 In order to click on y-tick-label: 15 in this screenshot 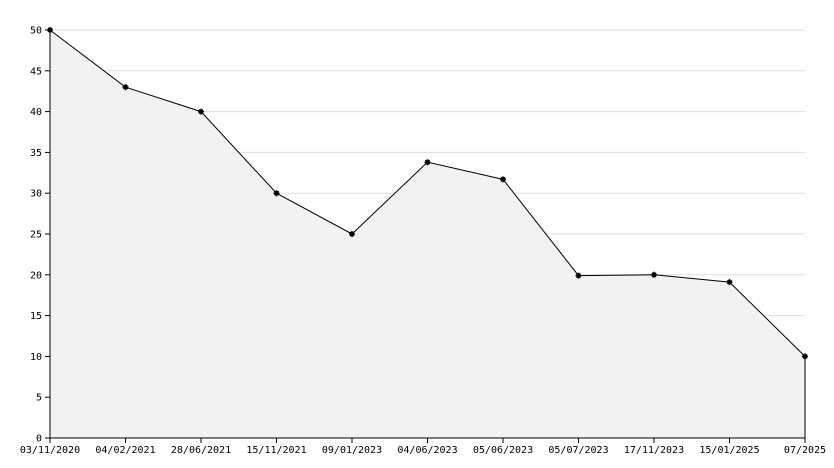, I will do `click(36, 316)`.